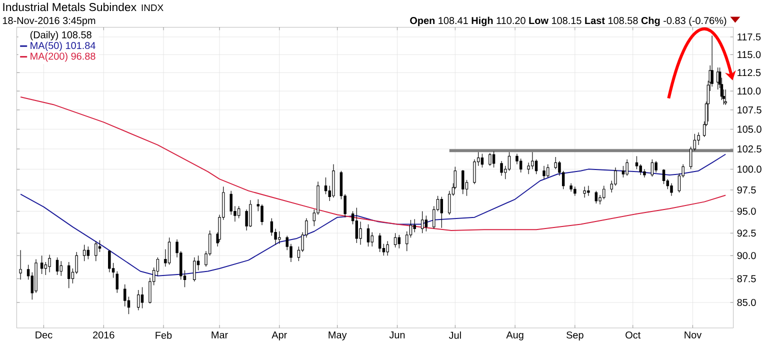 The width and height of the screenshot is (780, 345). What do you see at coordinates (749, 54) in the screenshot?
I see `y-tick-label: 115.0` at bounding box center [749, 54].